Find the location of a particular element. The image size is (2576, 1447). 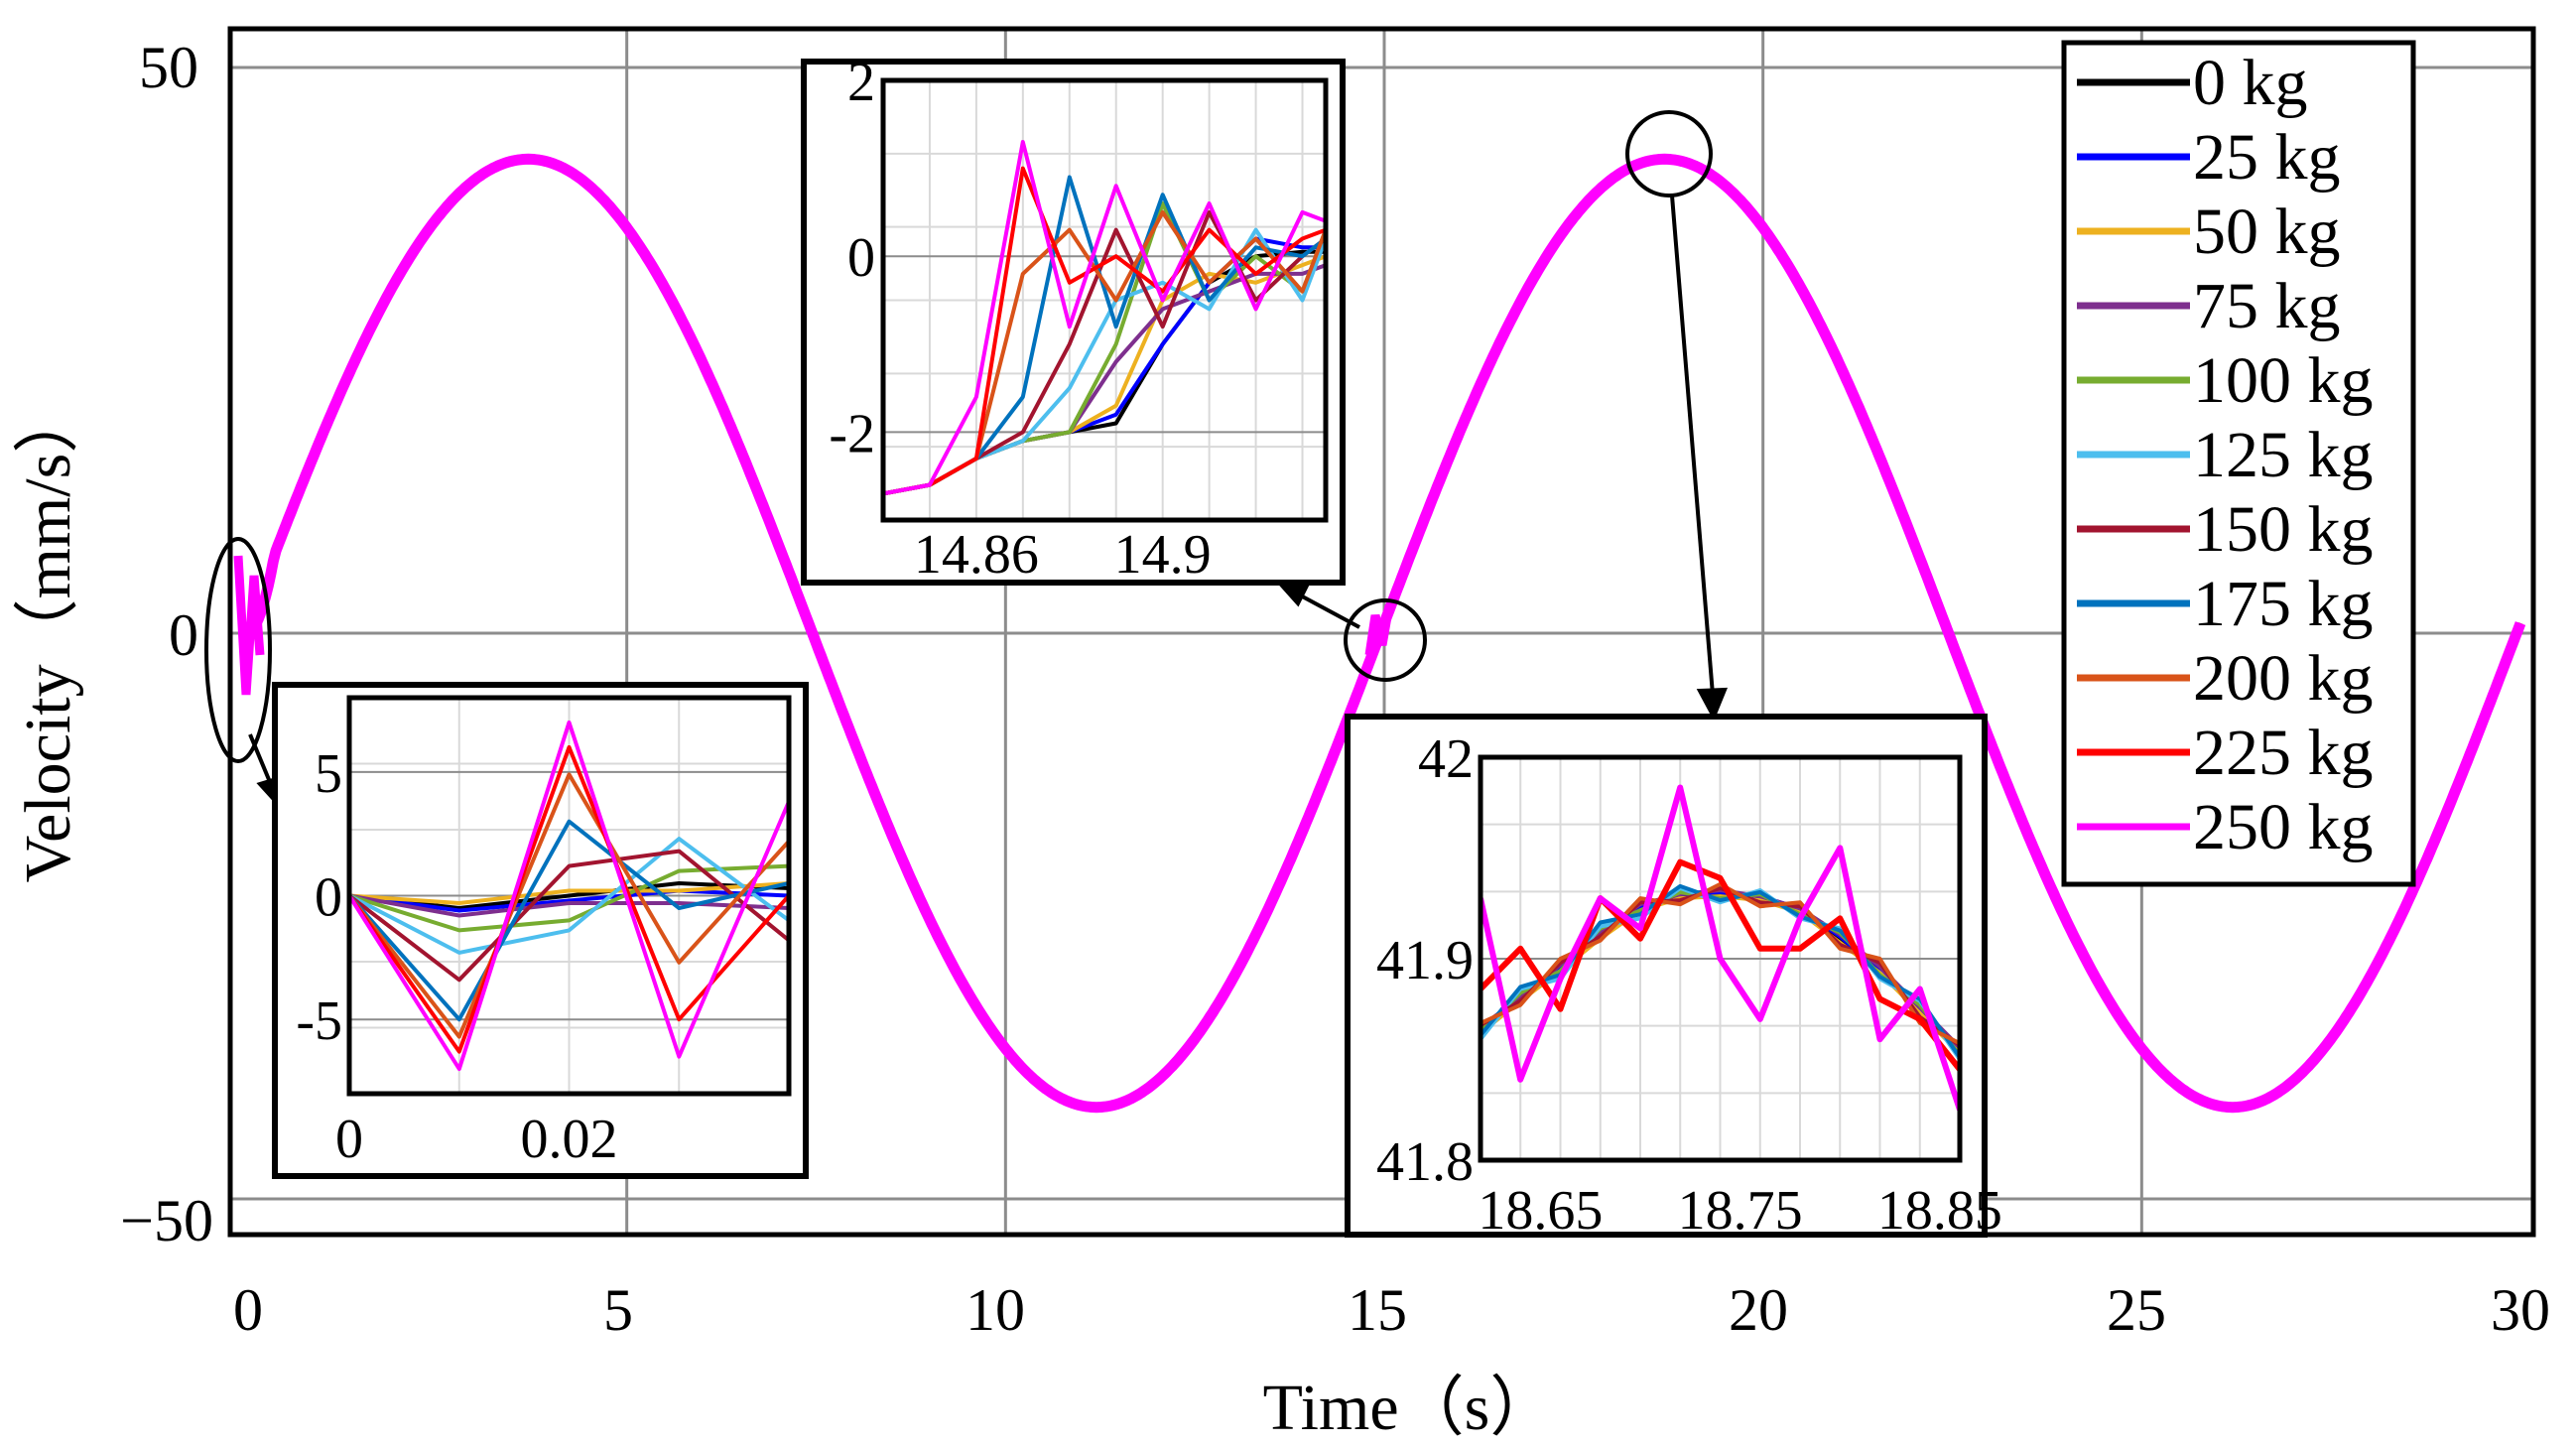

inset-zero-crossing: 2 0 -2 14.86 14.9 is located at coordinates (1074, 319).